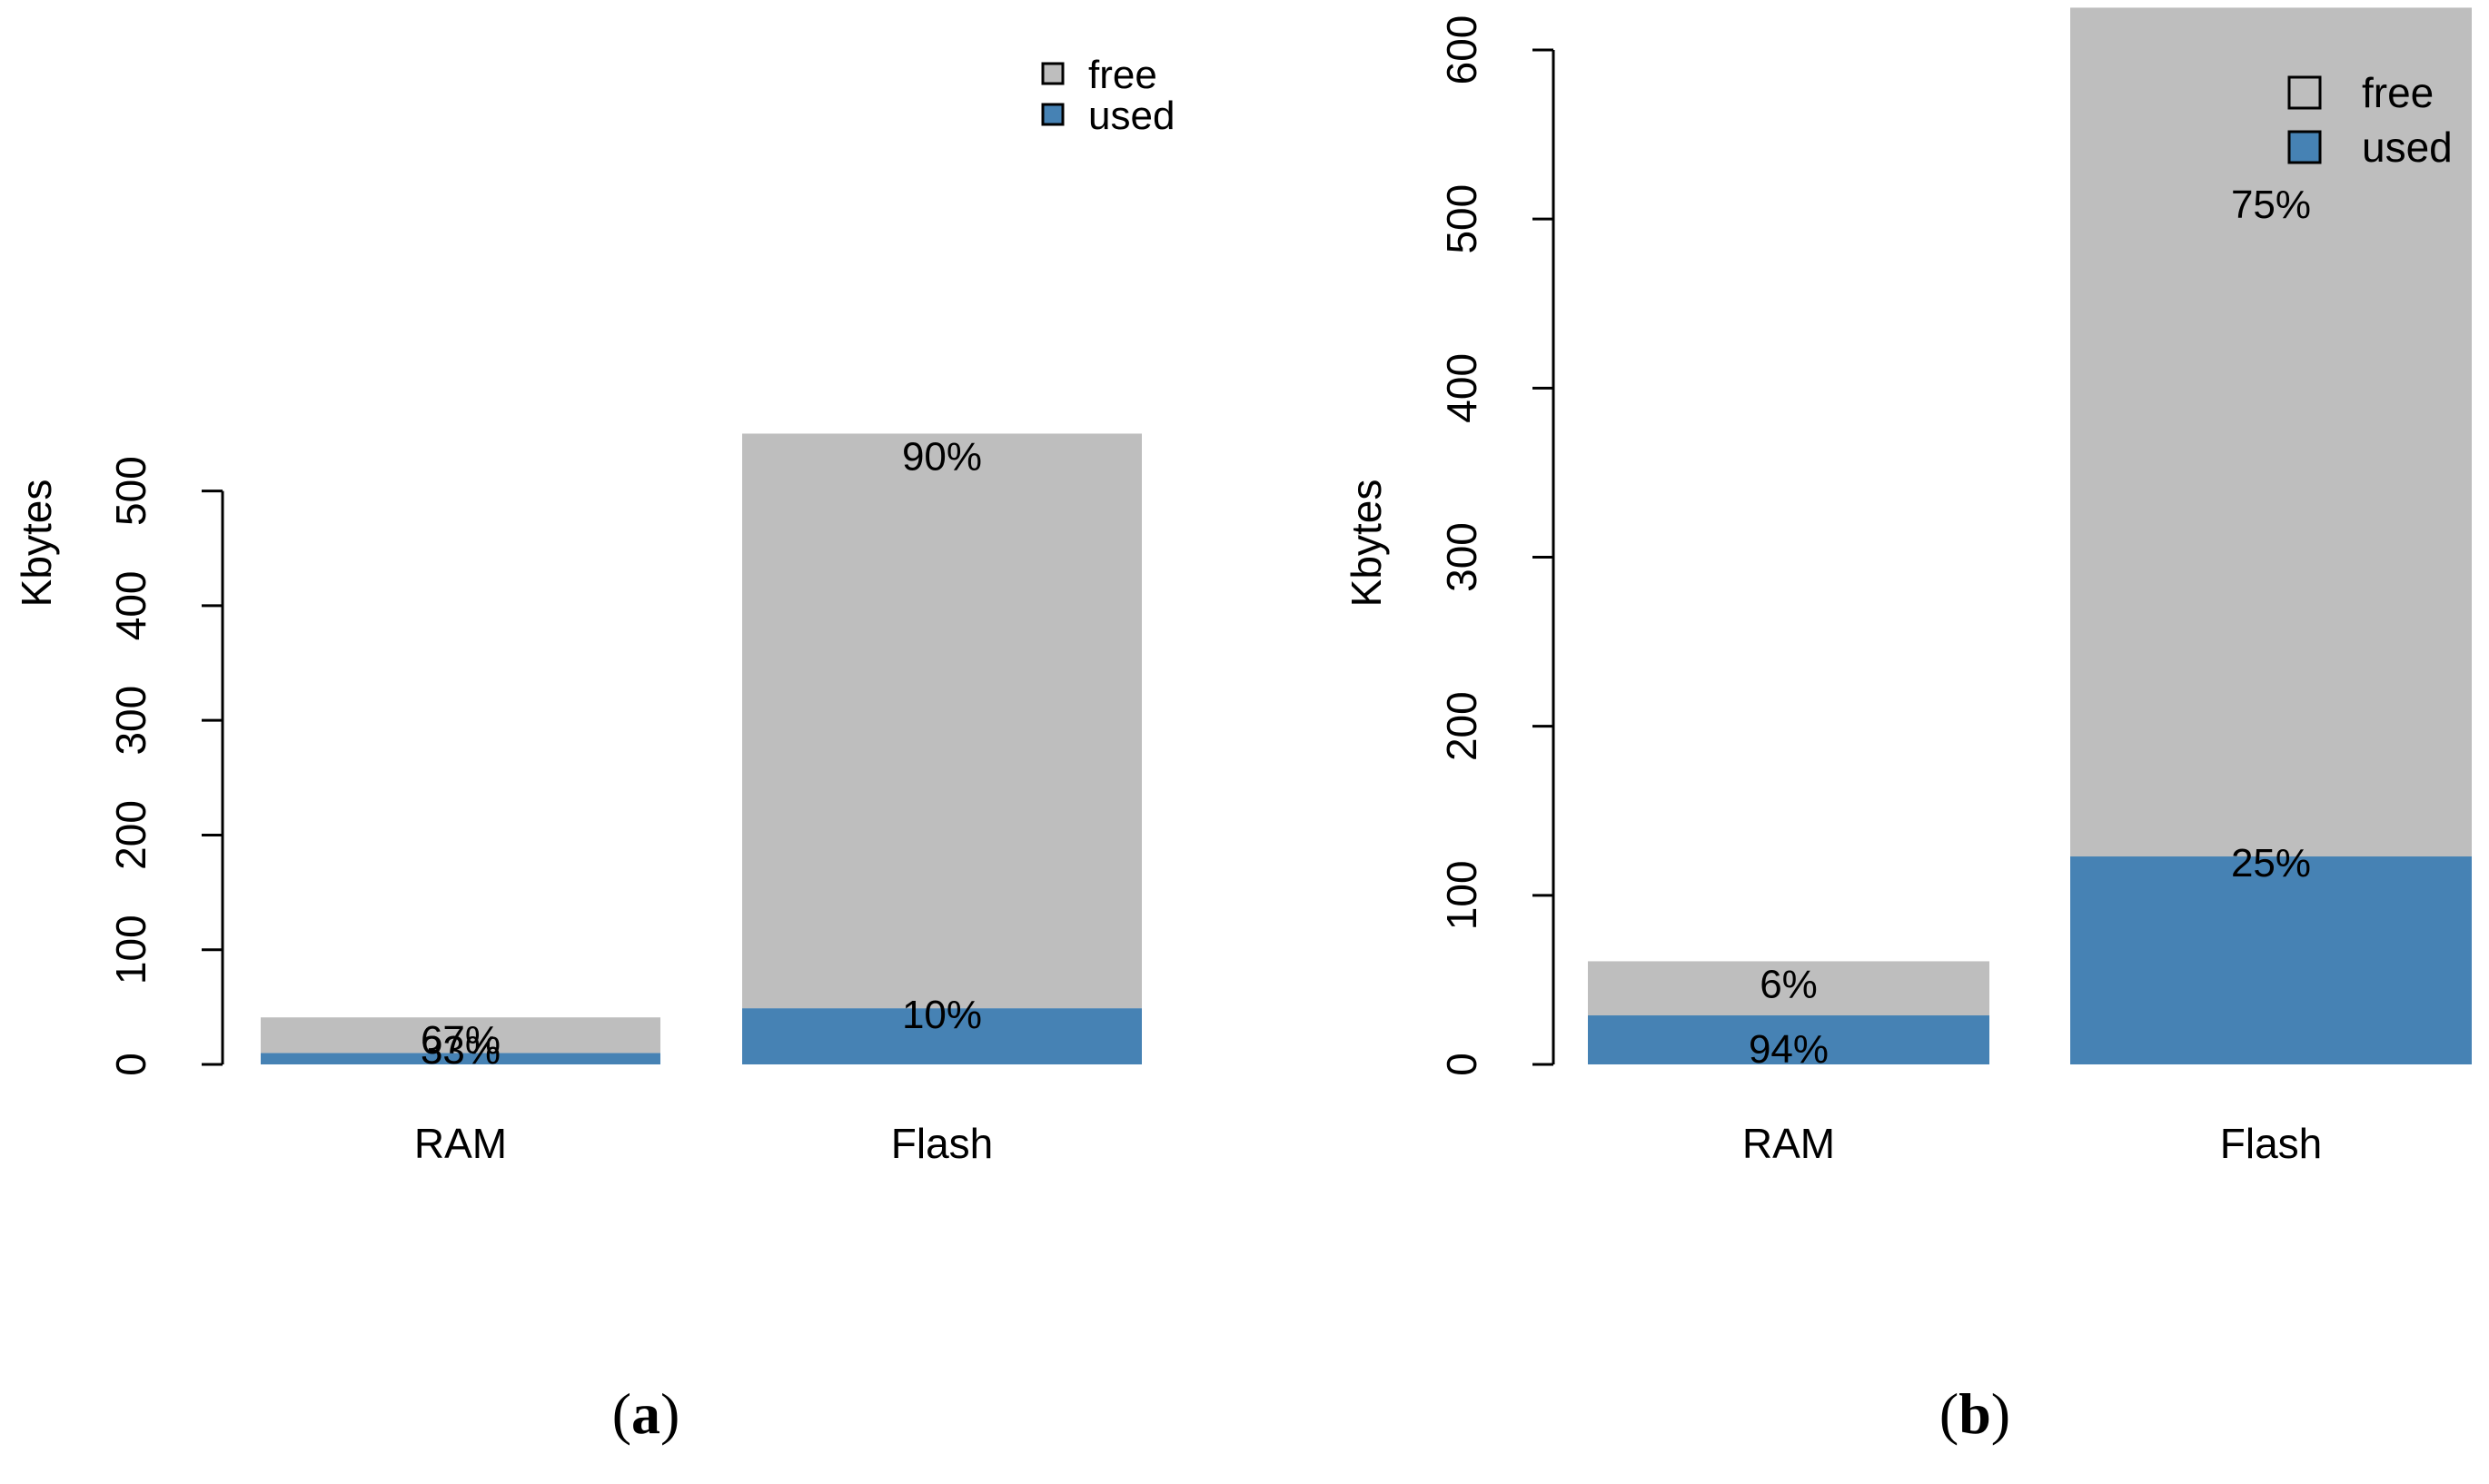 This screenshot has width=2489, height=1484. Describe the element at coordinates (1461, 50) in the screenshot. I see `y-tick-label-600: 600` at that location.